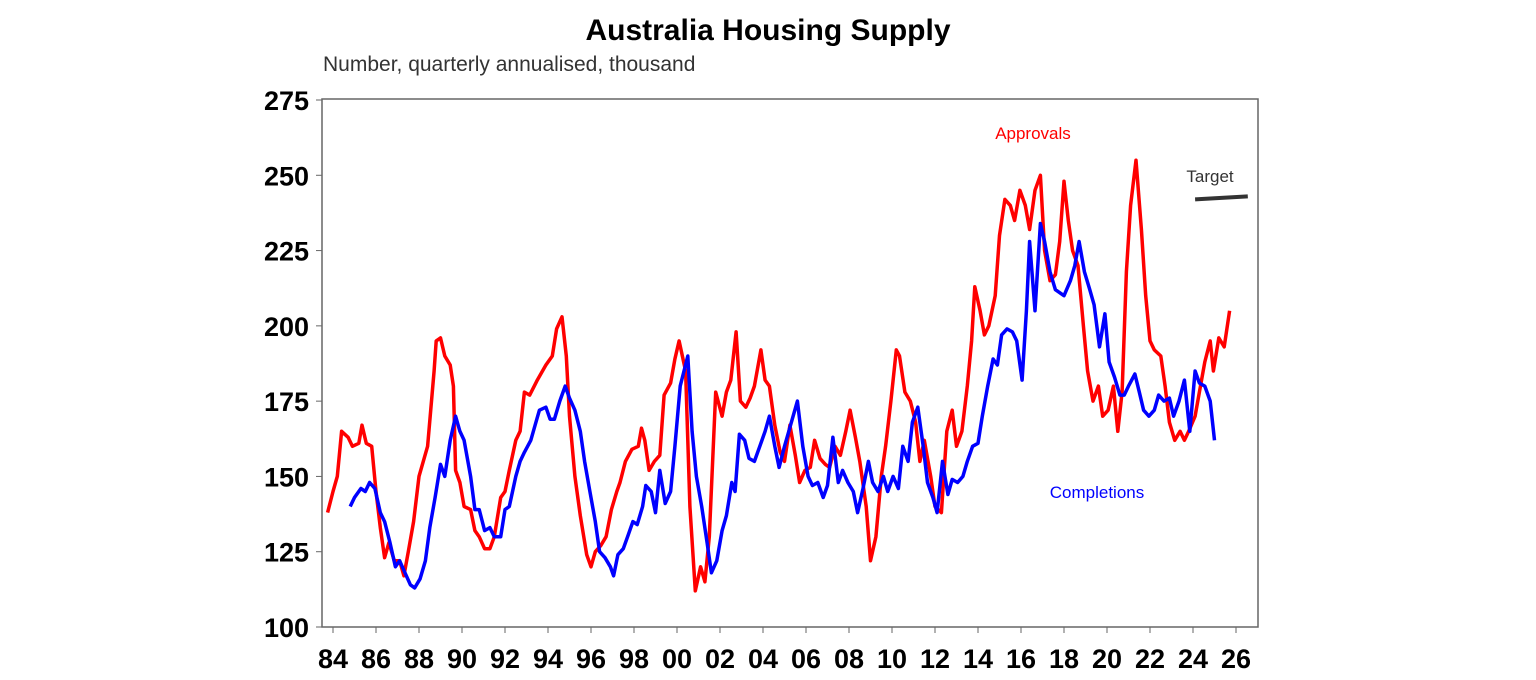 The height and width of the screenshot is (680, 1536). I want to click on x-tick-label: 24, so click(1193, 659).